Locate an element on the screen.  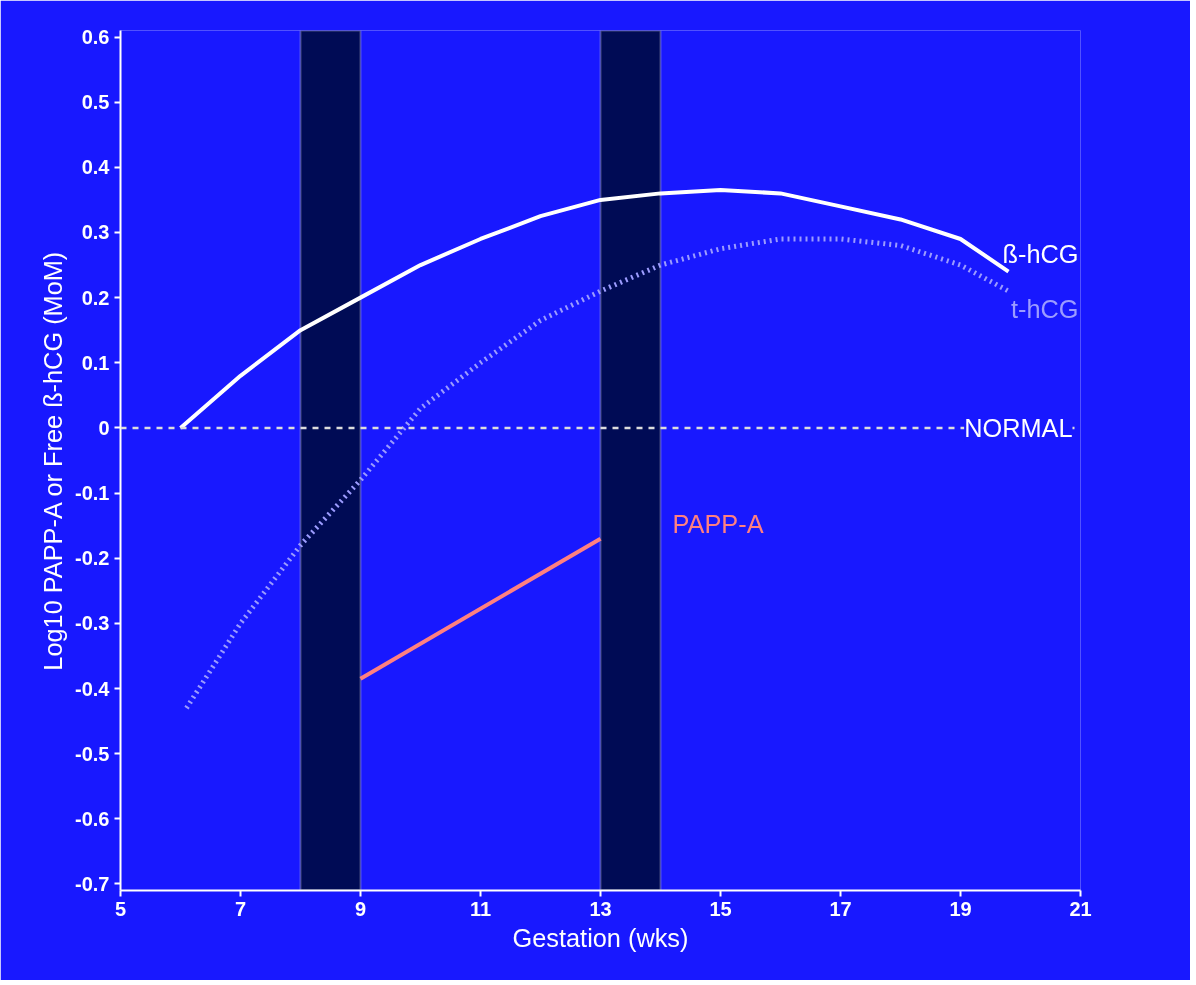
x-tick-label: 5 is located at coordinates (120, 908).